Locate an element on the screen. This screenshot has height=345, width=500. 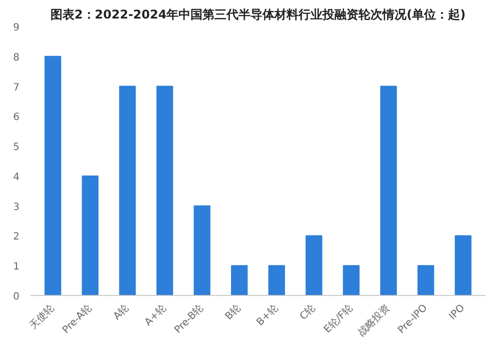
y-tick-label: 4 is located at coordinates (16, 177).